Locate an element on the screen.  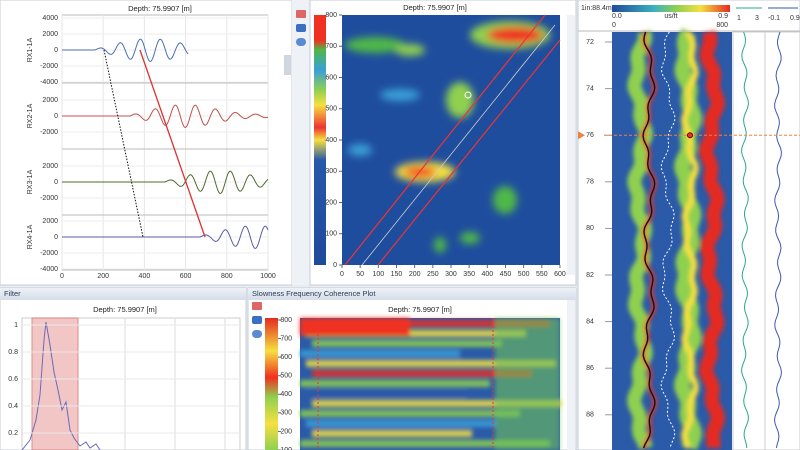
colorbar-label: us/ft is located at coordinates (670, 16).